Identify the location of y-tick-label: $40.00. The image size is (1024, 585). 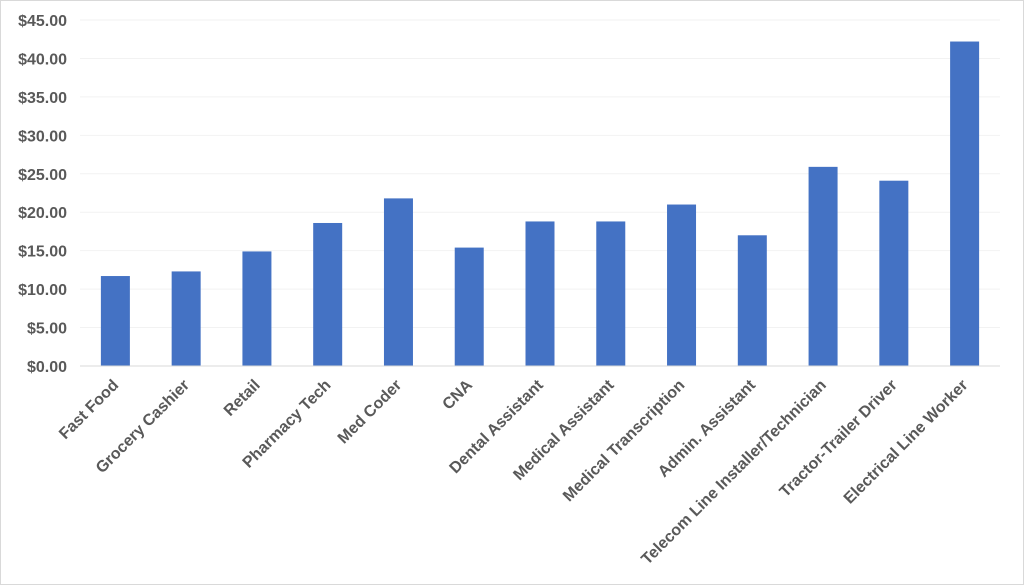
(42, 59).